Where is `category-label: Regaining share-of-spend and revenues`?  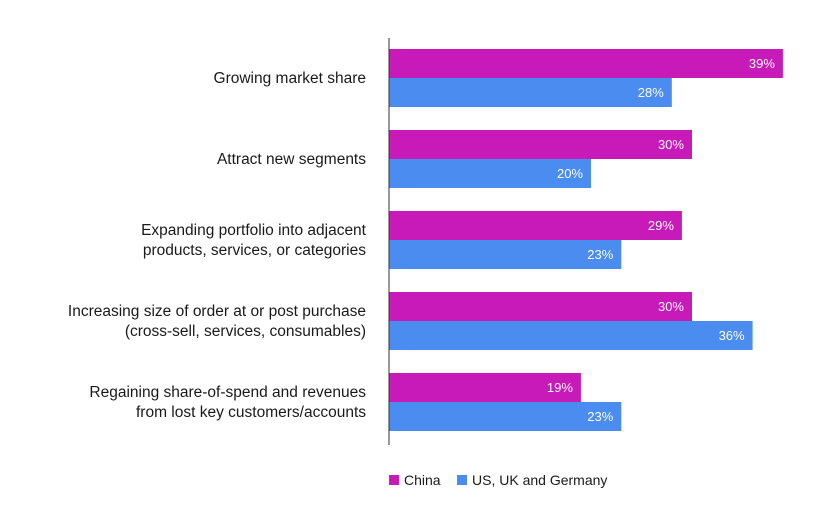 category-label: Regaining share-of-spend and revenues is located at coordinates (227, 392).